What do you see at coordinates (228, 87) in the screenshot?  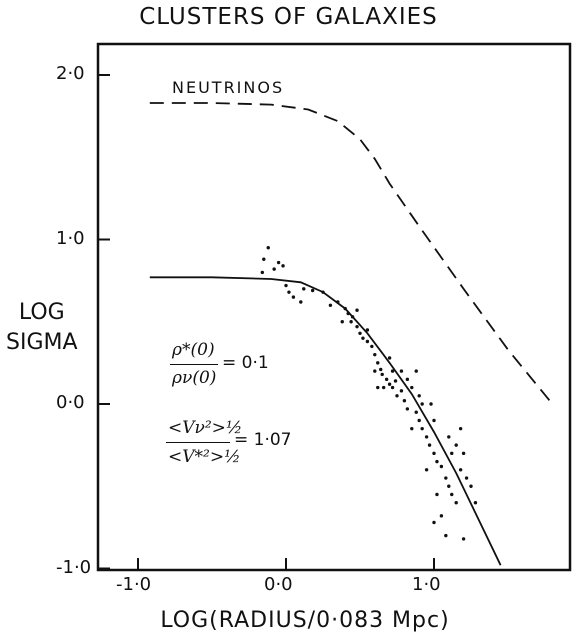 I see `neutrinos-label: NEUTRINOS` at bounding box center [228, 87].